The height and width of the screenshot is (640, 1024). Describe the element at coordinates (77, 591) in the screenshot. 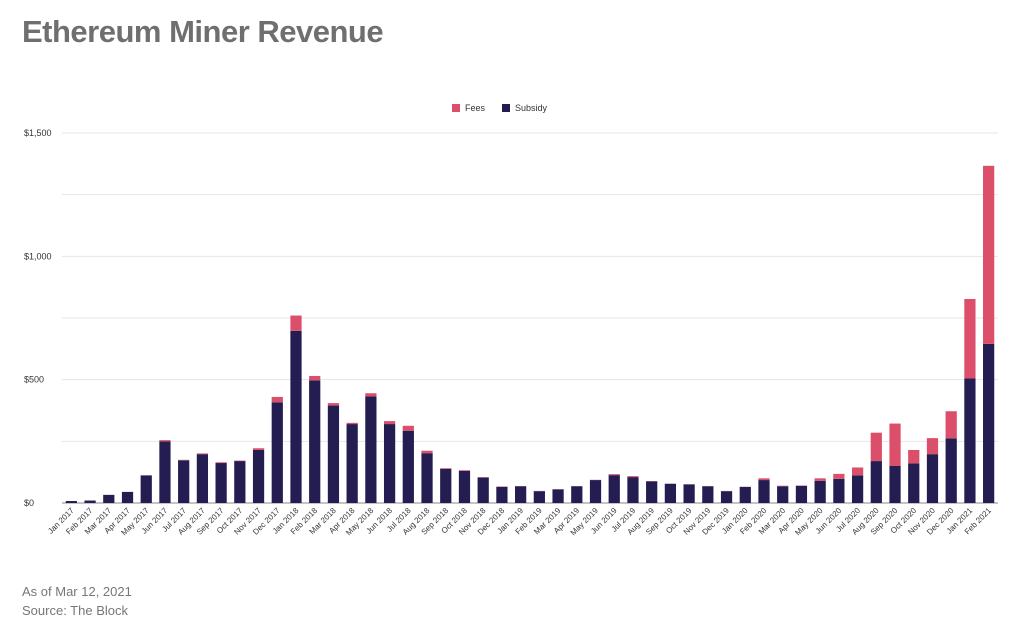

I see `footnote-date: As of Mar 12, 2021` at that location.